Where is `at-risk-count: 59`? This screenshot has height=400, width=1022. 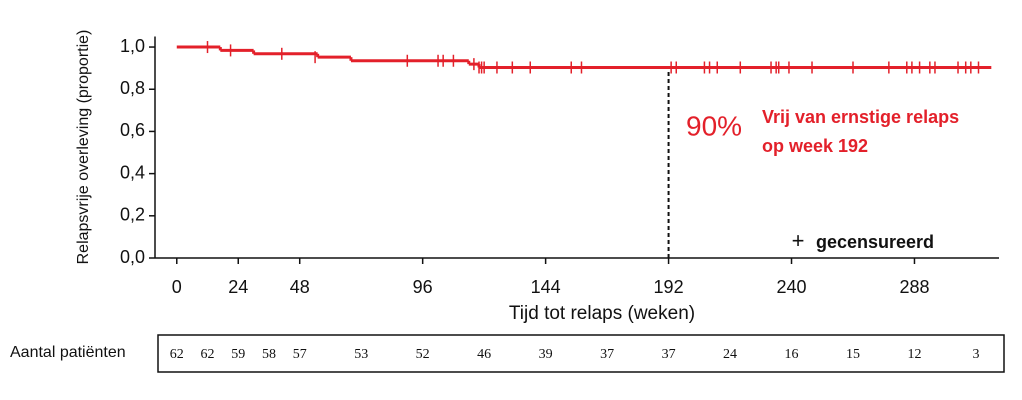
at-risk-count: 59 is located at coordinates (238, 354).